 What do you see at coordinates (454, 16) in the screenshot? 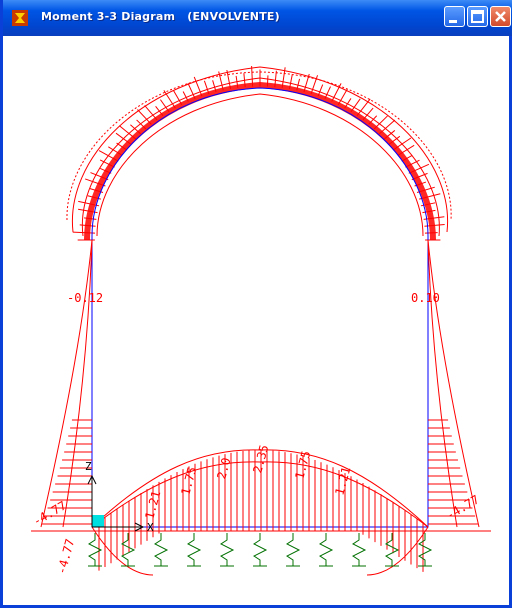
I see `minimize-button` at bounding box center [454, 16].